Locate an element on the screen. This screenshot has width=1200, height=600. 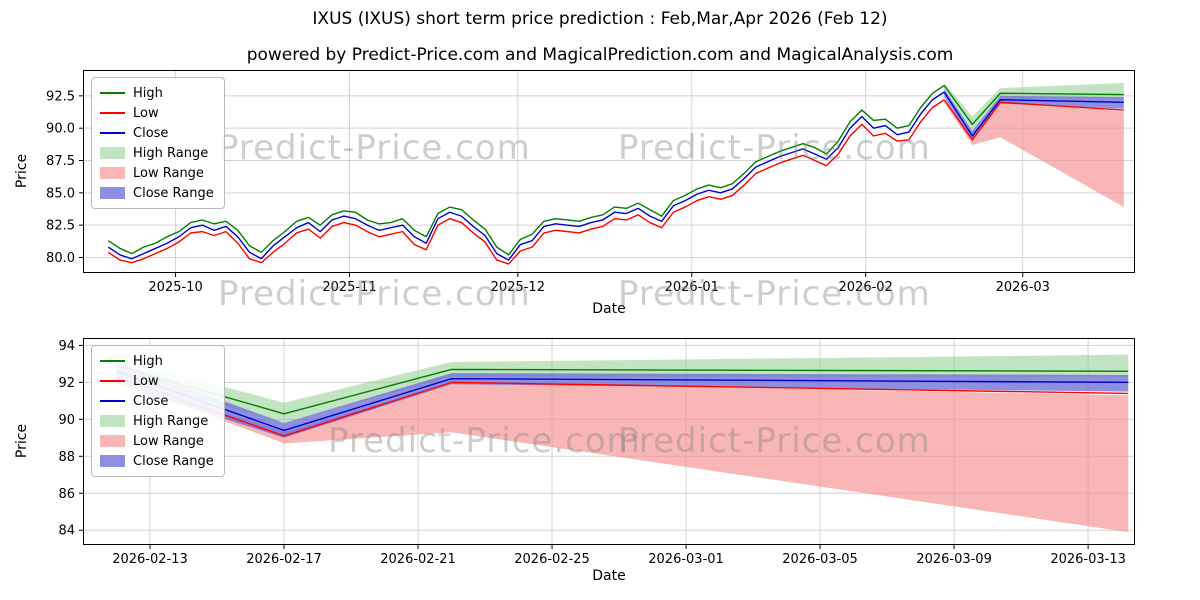
x-axis-label-forecast: Date is located at coordinates (609, 576).